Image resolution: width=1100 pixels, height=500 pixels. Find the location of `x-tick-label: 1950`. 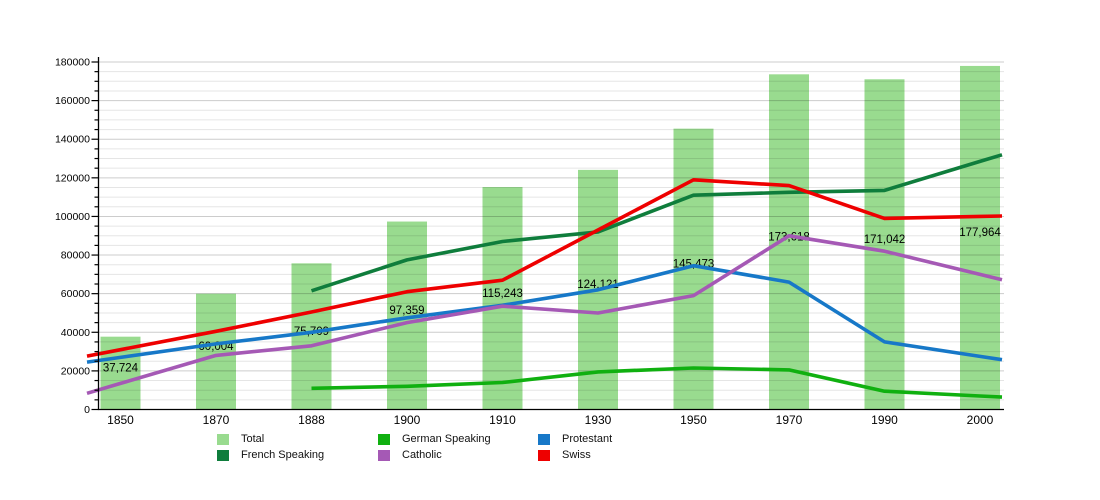

x-tick-label: 1950 is located at coordinates (693, 420).